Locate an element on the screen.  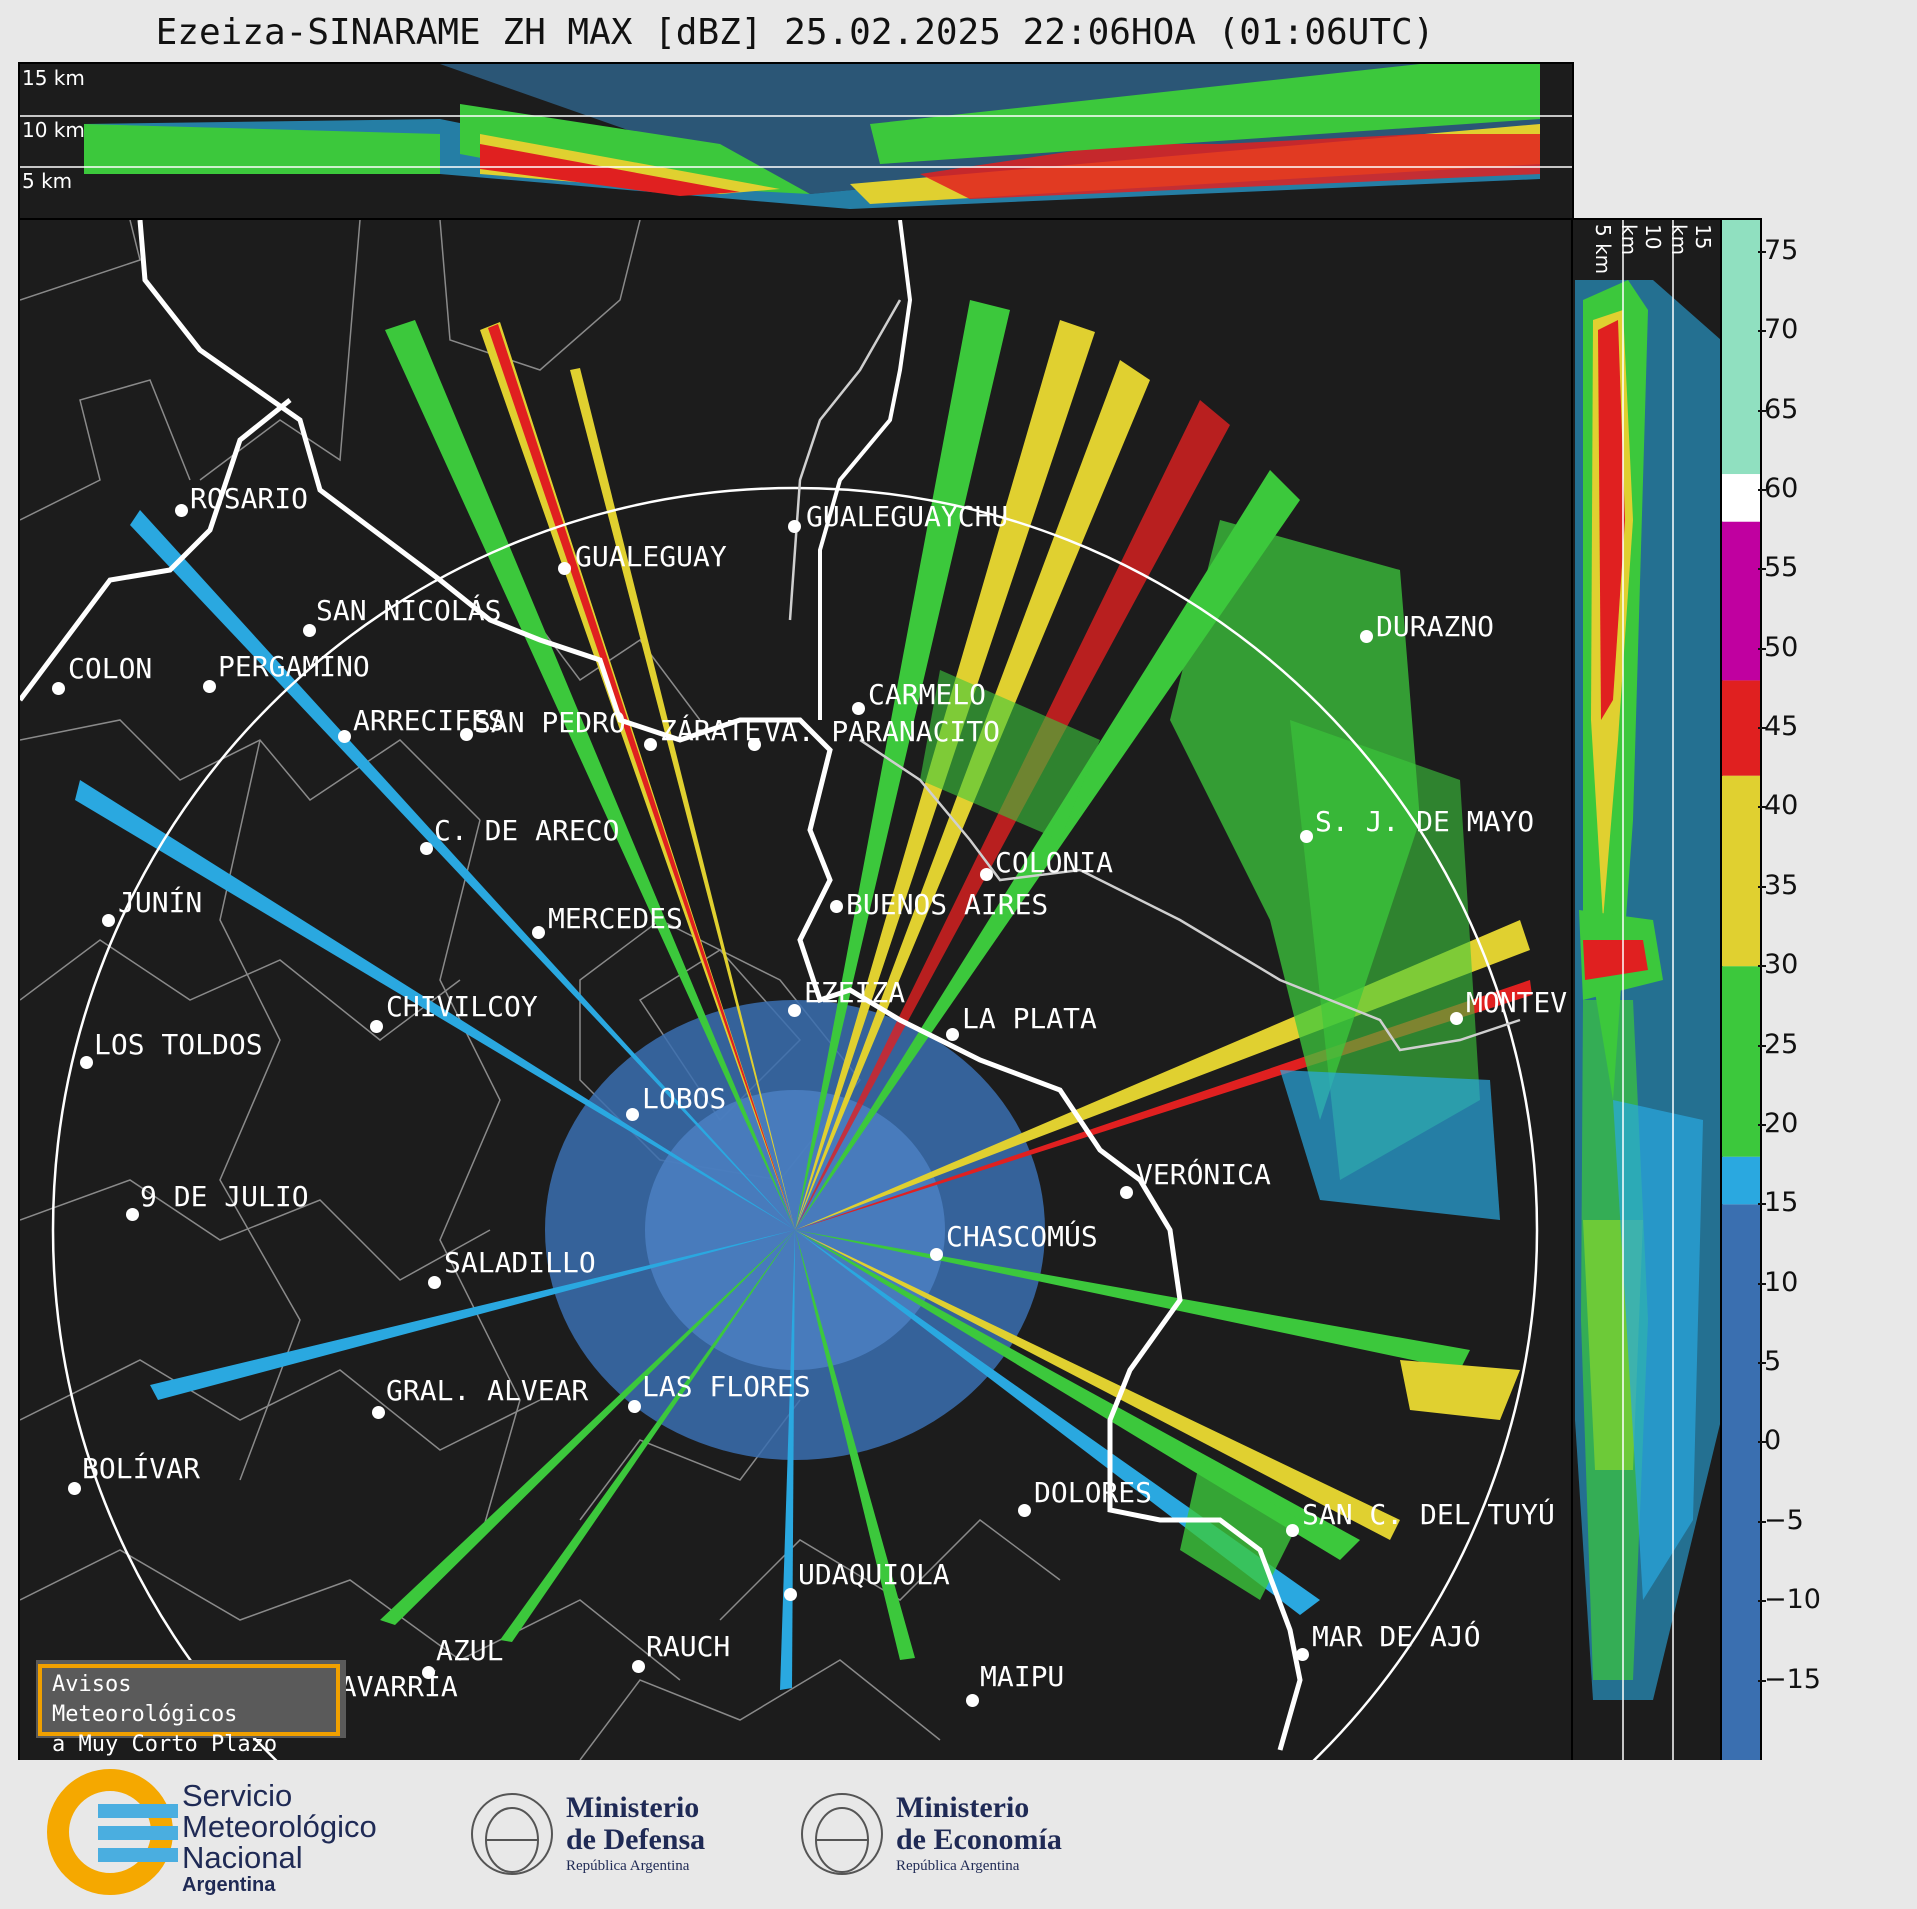
economia-line-3: República Argentina is located at coordinates (958, 1866).